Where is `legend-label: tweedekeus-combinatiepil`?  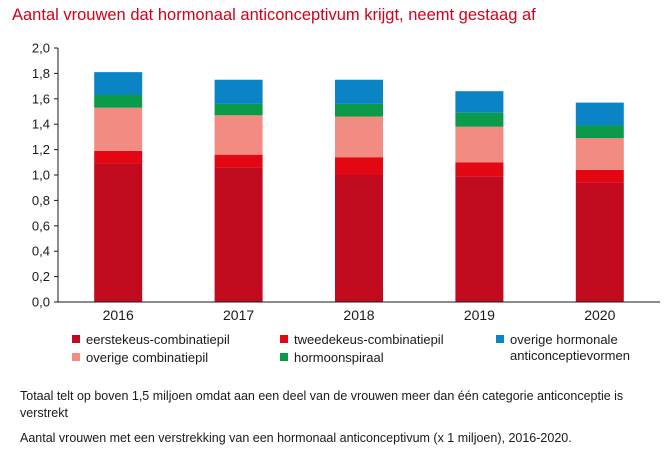 legend-label: tweedekeus-combinatiepil is located at coordinates (369, 339).